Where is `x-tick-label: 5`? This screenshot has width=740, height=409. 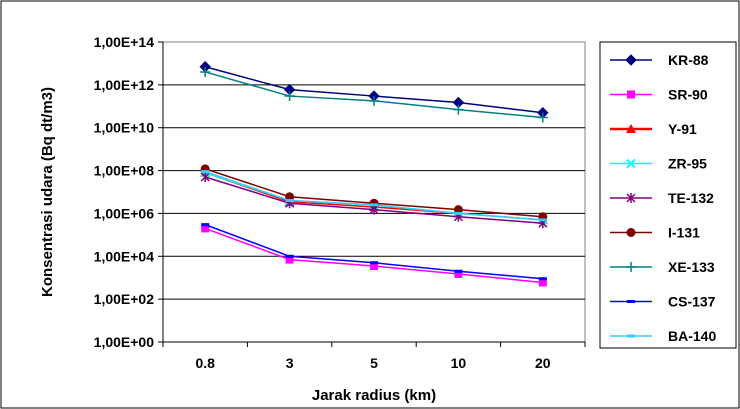
x-tick-label: 5 is located at coordinates (374, 363).